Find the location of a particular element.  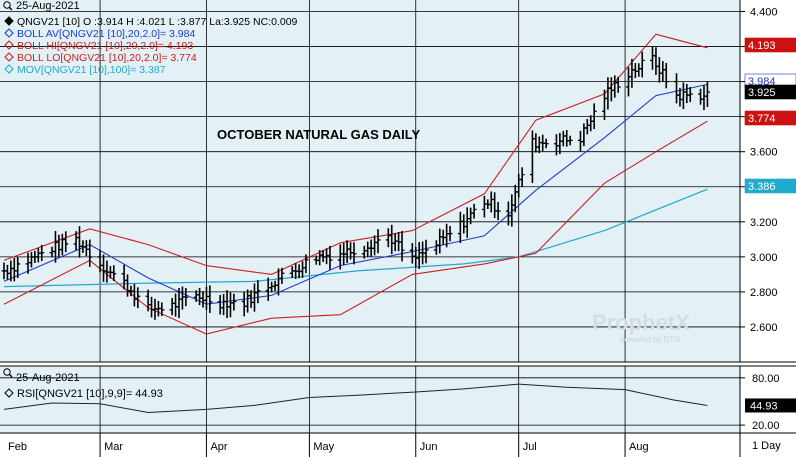

month-label: Jun is located at coordinates (429, 447).